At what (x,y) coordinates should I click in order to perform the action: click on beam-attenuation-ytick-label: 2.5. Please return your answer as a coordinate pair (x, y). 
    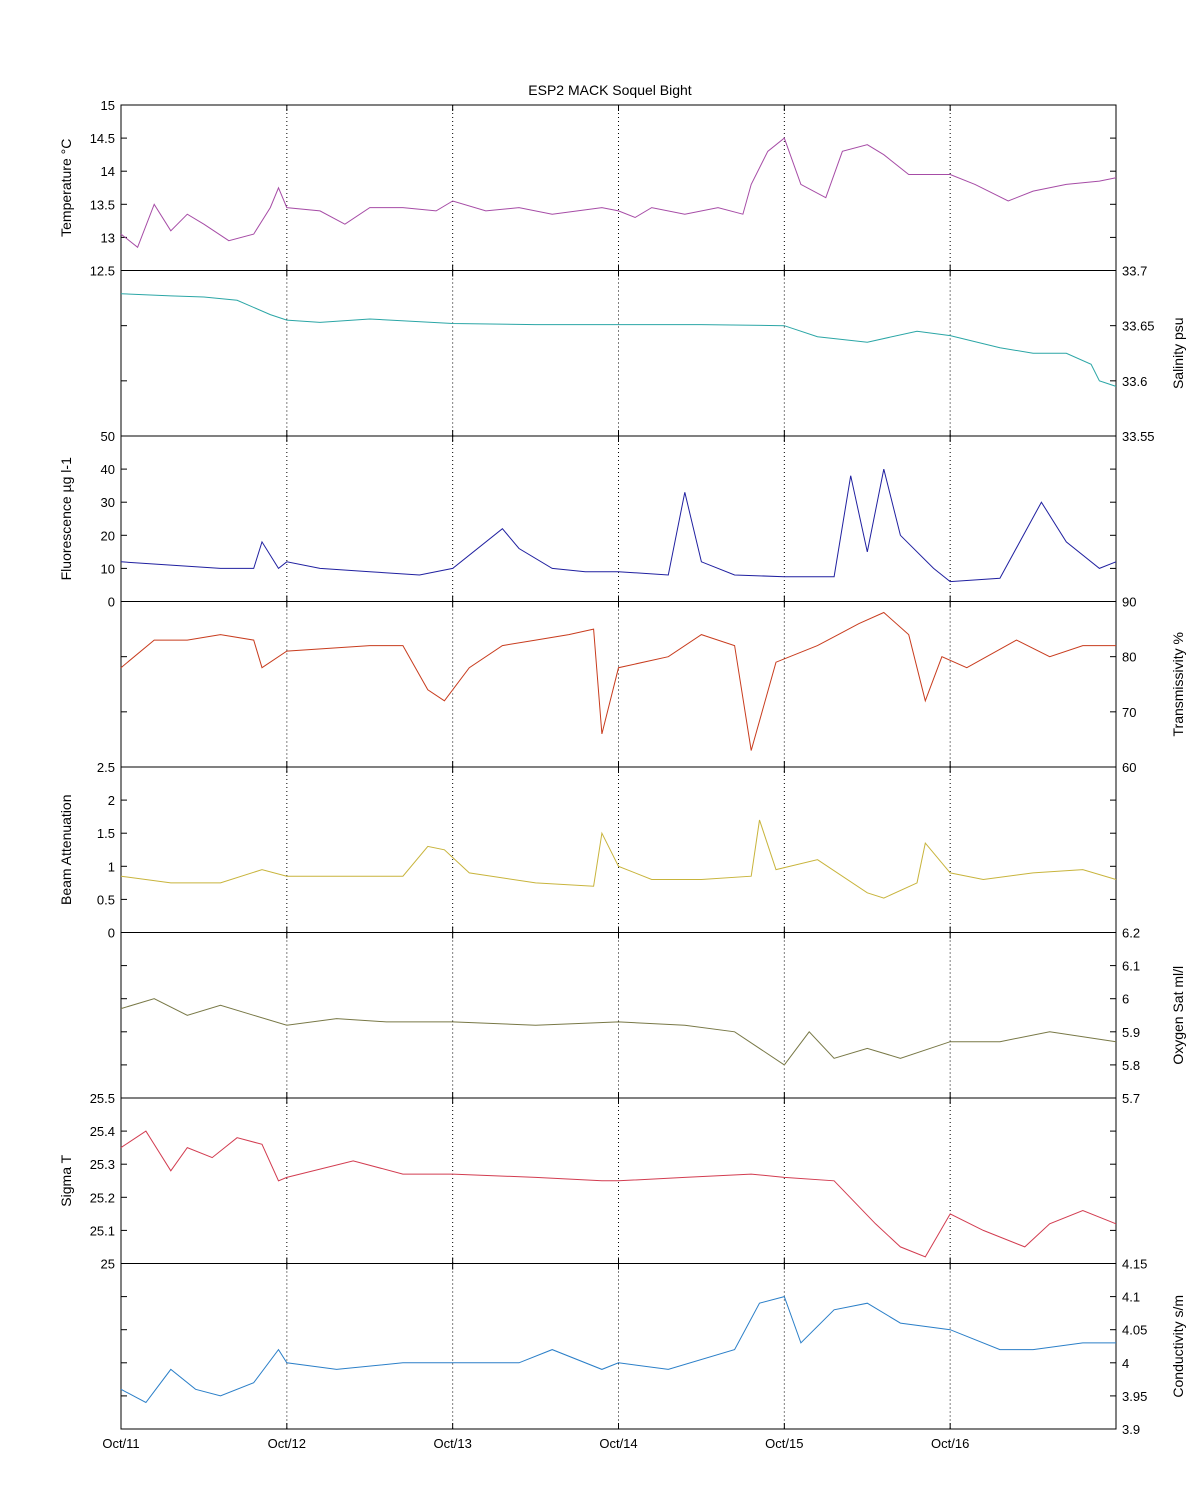
    Looking at the image, I should click on (106, 767).